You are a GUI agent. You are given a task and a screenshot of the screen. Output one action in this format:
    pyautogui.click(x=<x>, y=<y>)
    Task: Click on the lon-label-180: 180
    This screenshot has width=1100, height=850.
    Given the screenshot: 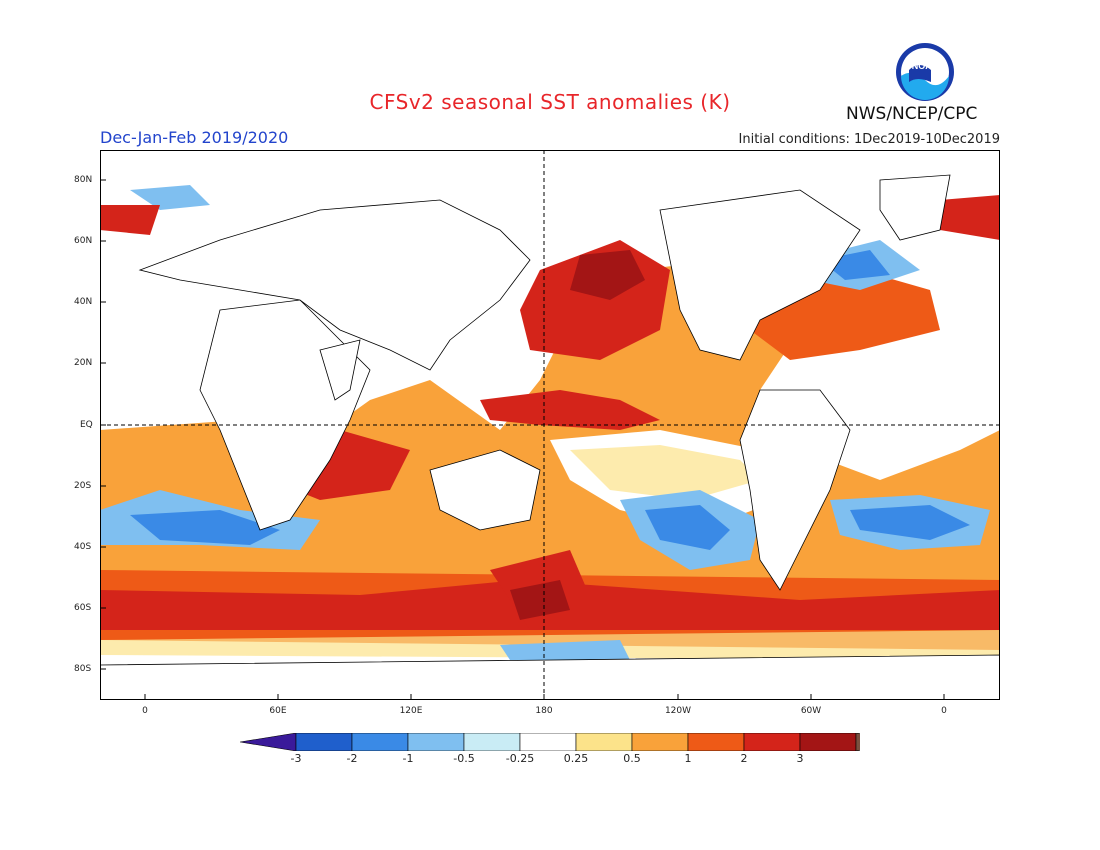 What is the action you would take?
    pyautogui.click(x=544, y=711)
    